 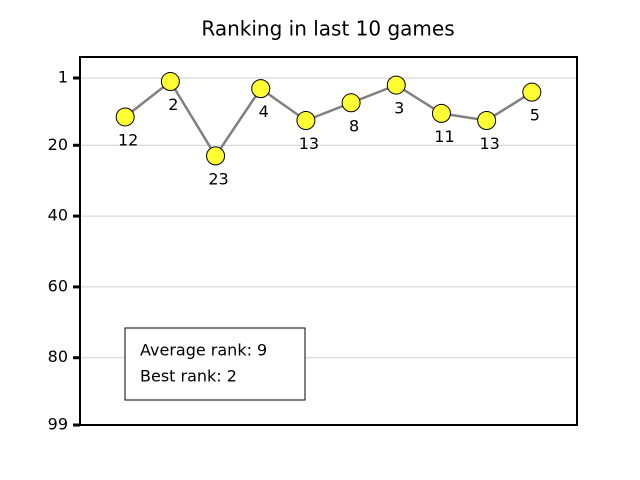 I want to click on data-label: 5, so click(x=535, y=115).